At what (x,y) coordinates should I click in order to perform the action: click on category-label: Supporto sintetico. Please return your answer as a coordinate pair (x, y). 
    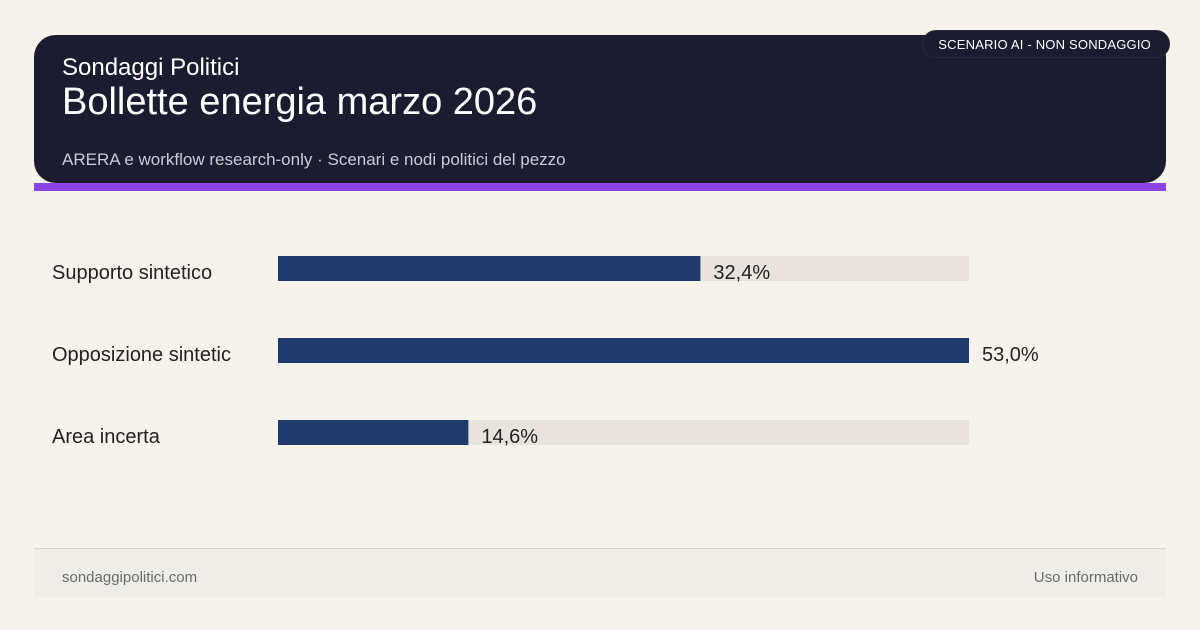
    Looking at the image, I should click on (132, 273).